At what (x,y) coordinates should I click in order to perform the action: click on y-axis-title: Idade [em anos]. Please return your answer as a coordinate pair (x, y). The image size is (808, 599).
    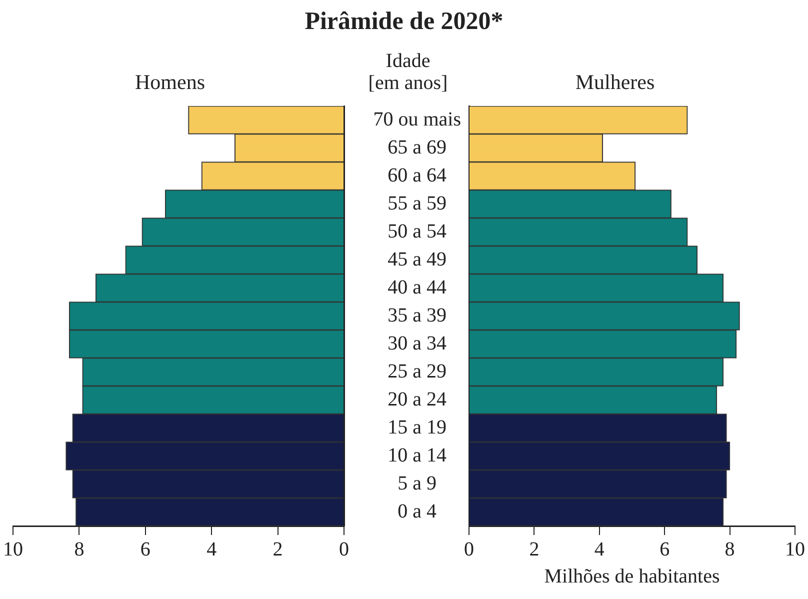
    Looking at the image, I should click on (408, 72).